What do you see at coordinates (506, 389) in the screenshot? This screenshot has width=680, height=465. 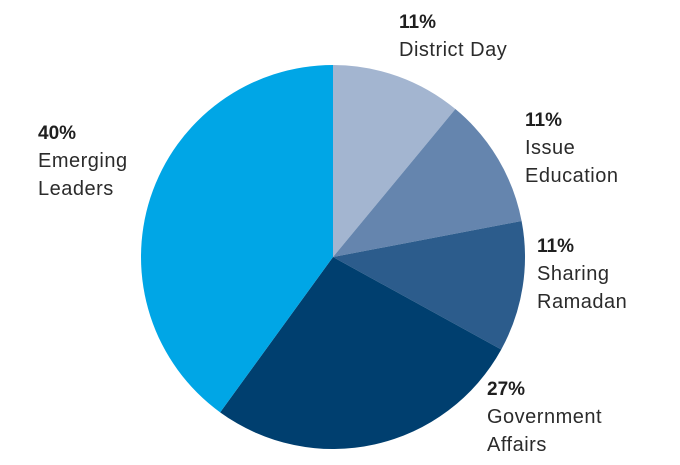 I see `percent-label: 27%` at bounding box center [506, 389].